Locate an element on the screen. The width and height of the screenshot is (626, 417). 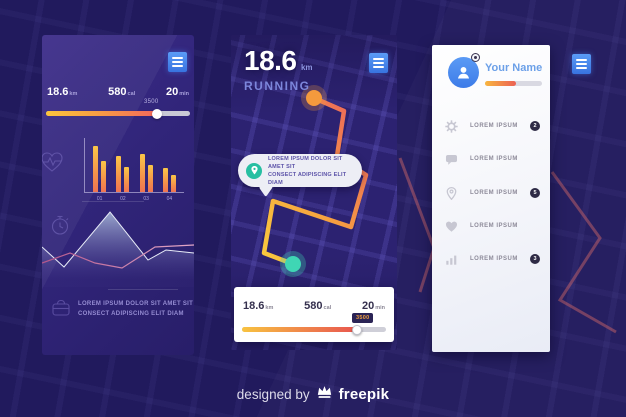
gear-icon is located at coordinates (451, 129).